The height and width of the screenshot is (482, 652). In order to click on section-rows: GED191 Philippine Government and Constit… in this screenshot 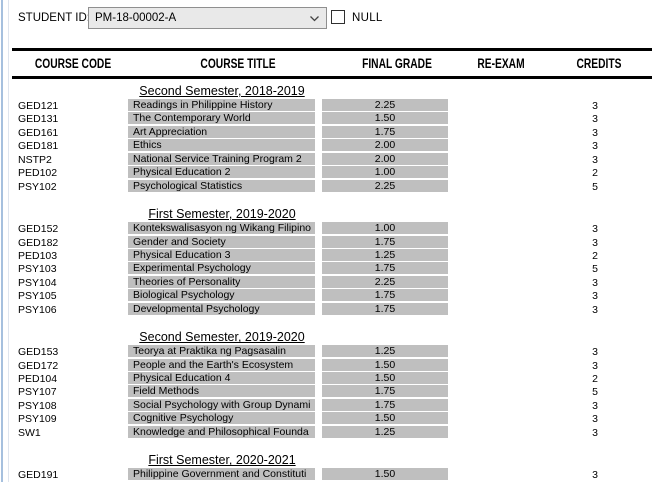, I will do `click(326, 475)`.